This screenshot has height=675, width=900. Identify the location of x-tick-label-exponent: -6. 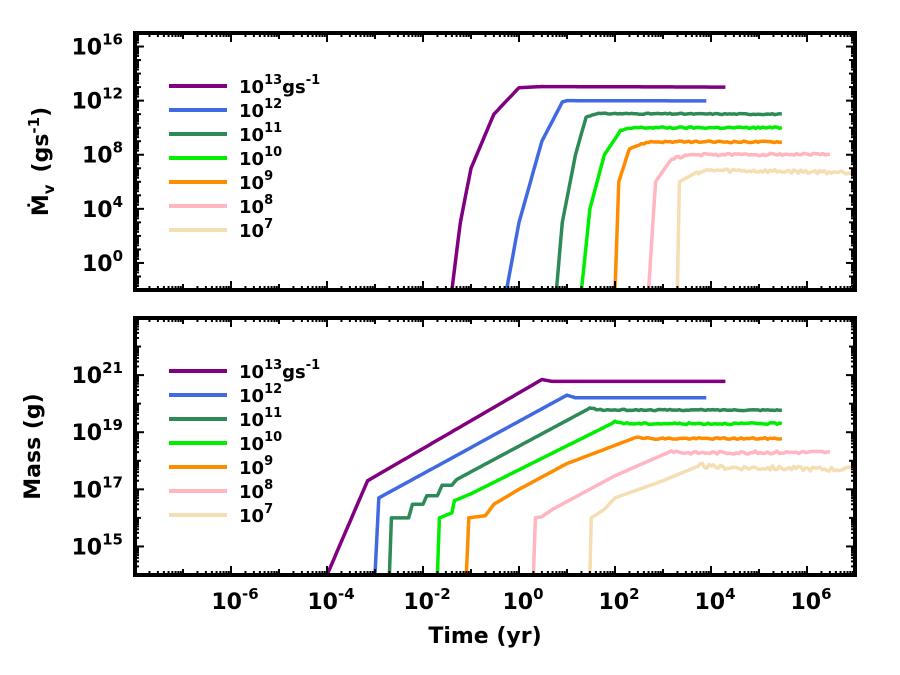
(250, 594).